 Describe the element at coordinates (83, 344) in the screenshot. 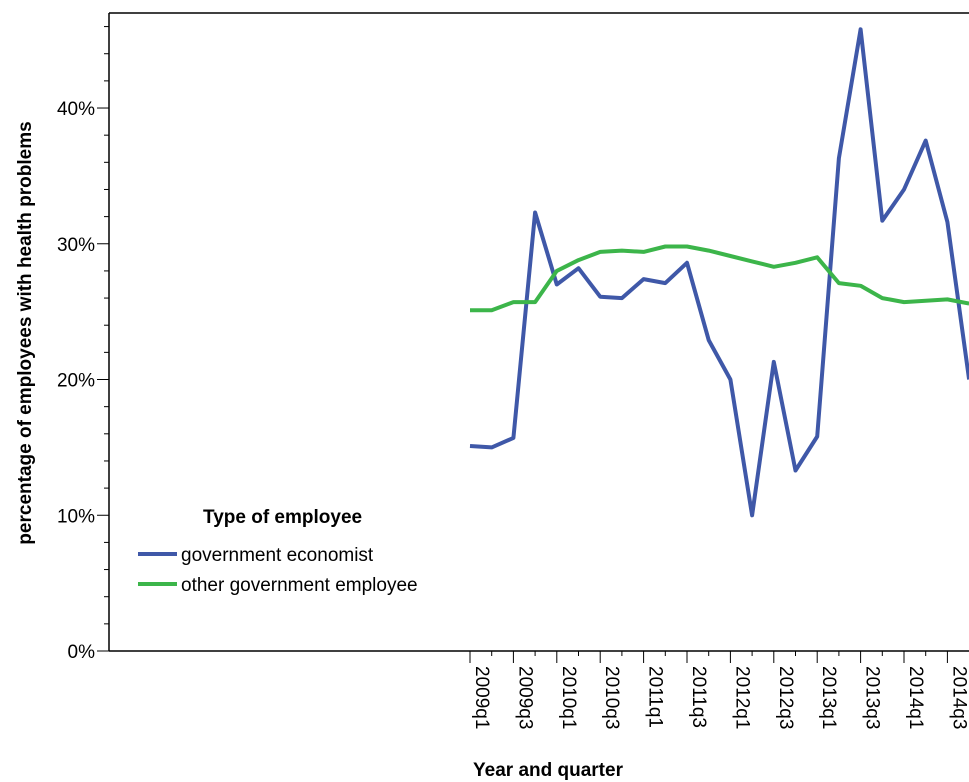

I see `y-axis: 0% 10% 20% 30% 40%` at that location.